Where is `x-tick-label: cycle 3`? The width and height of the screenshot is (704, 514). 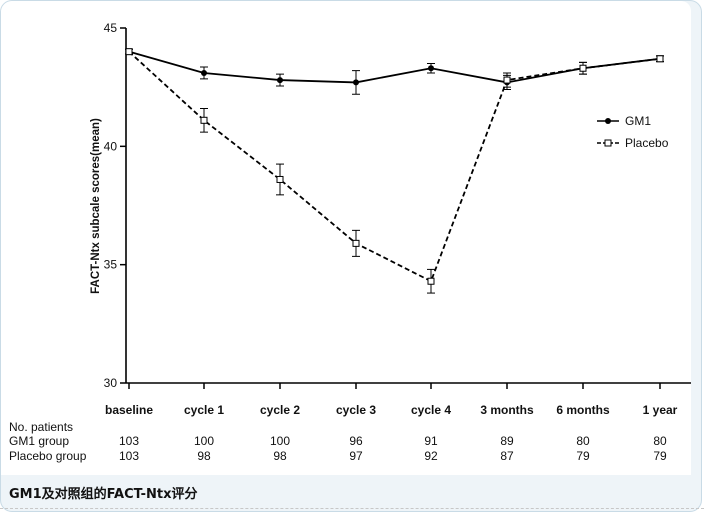
x-tick-label: cycle 3 is located at coordinates (356, 410).